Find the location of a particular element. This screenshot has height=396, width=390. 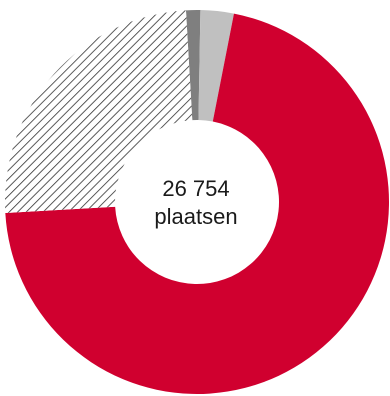

center-label-line-2: plaatsen is located at coordinates (195, 216).